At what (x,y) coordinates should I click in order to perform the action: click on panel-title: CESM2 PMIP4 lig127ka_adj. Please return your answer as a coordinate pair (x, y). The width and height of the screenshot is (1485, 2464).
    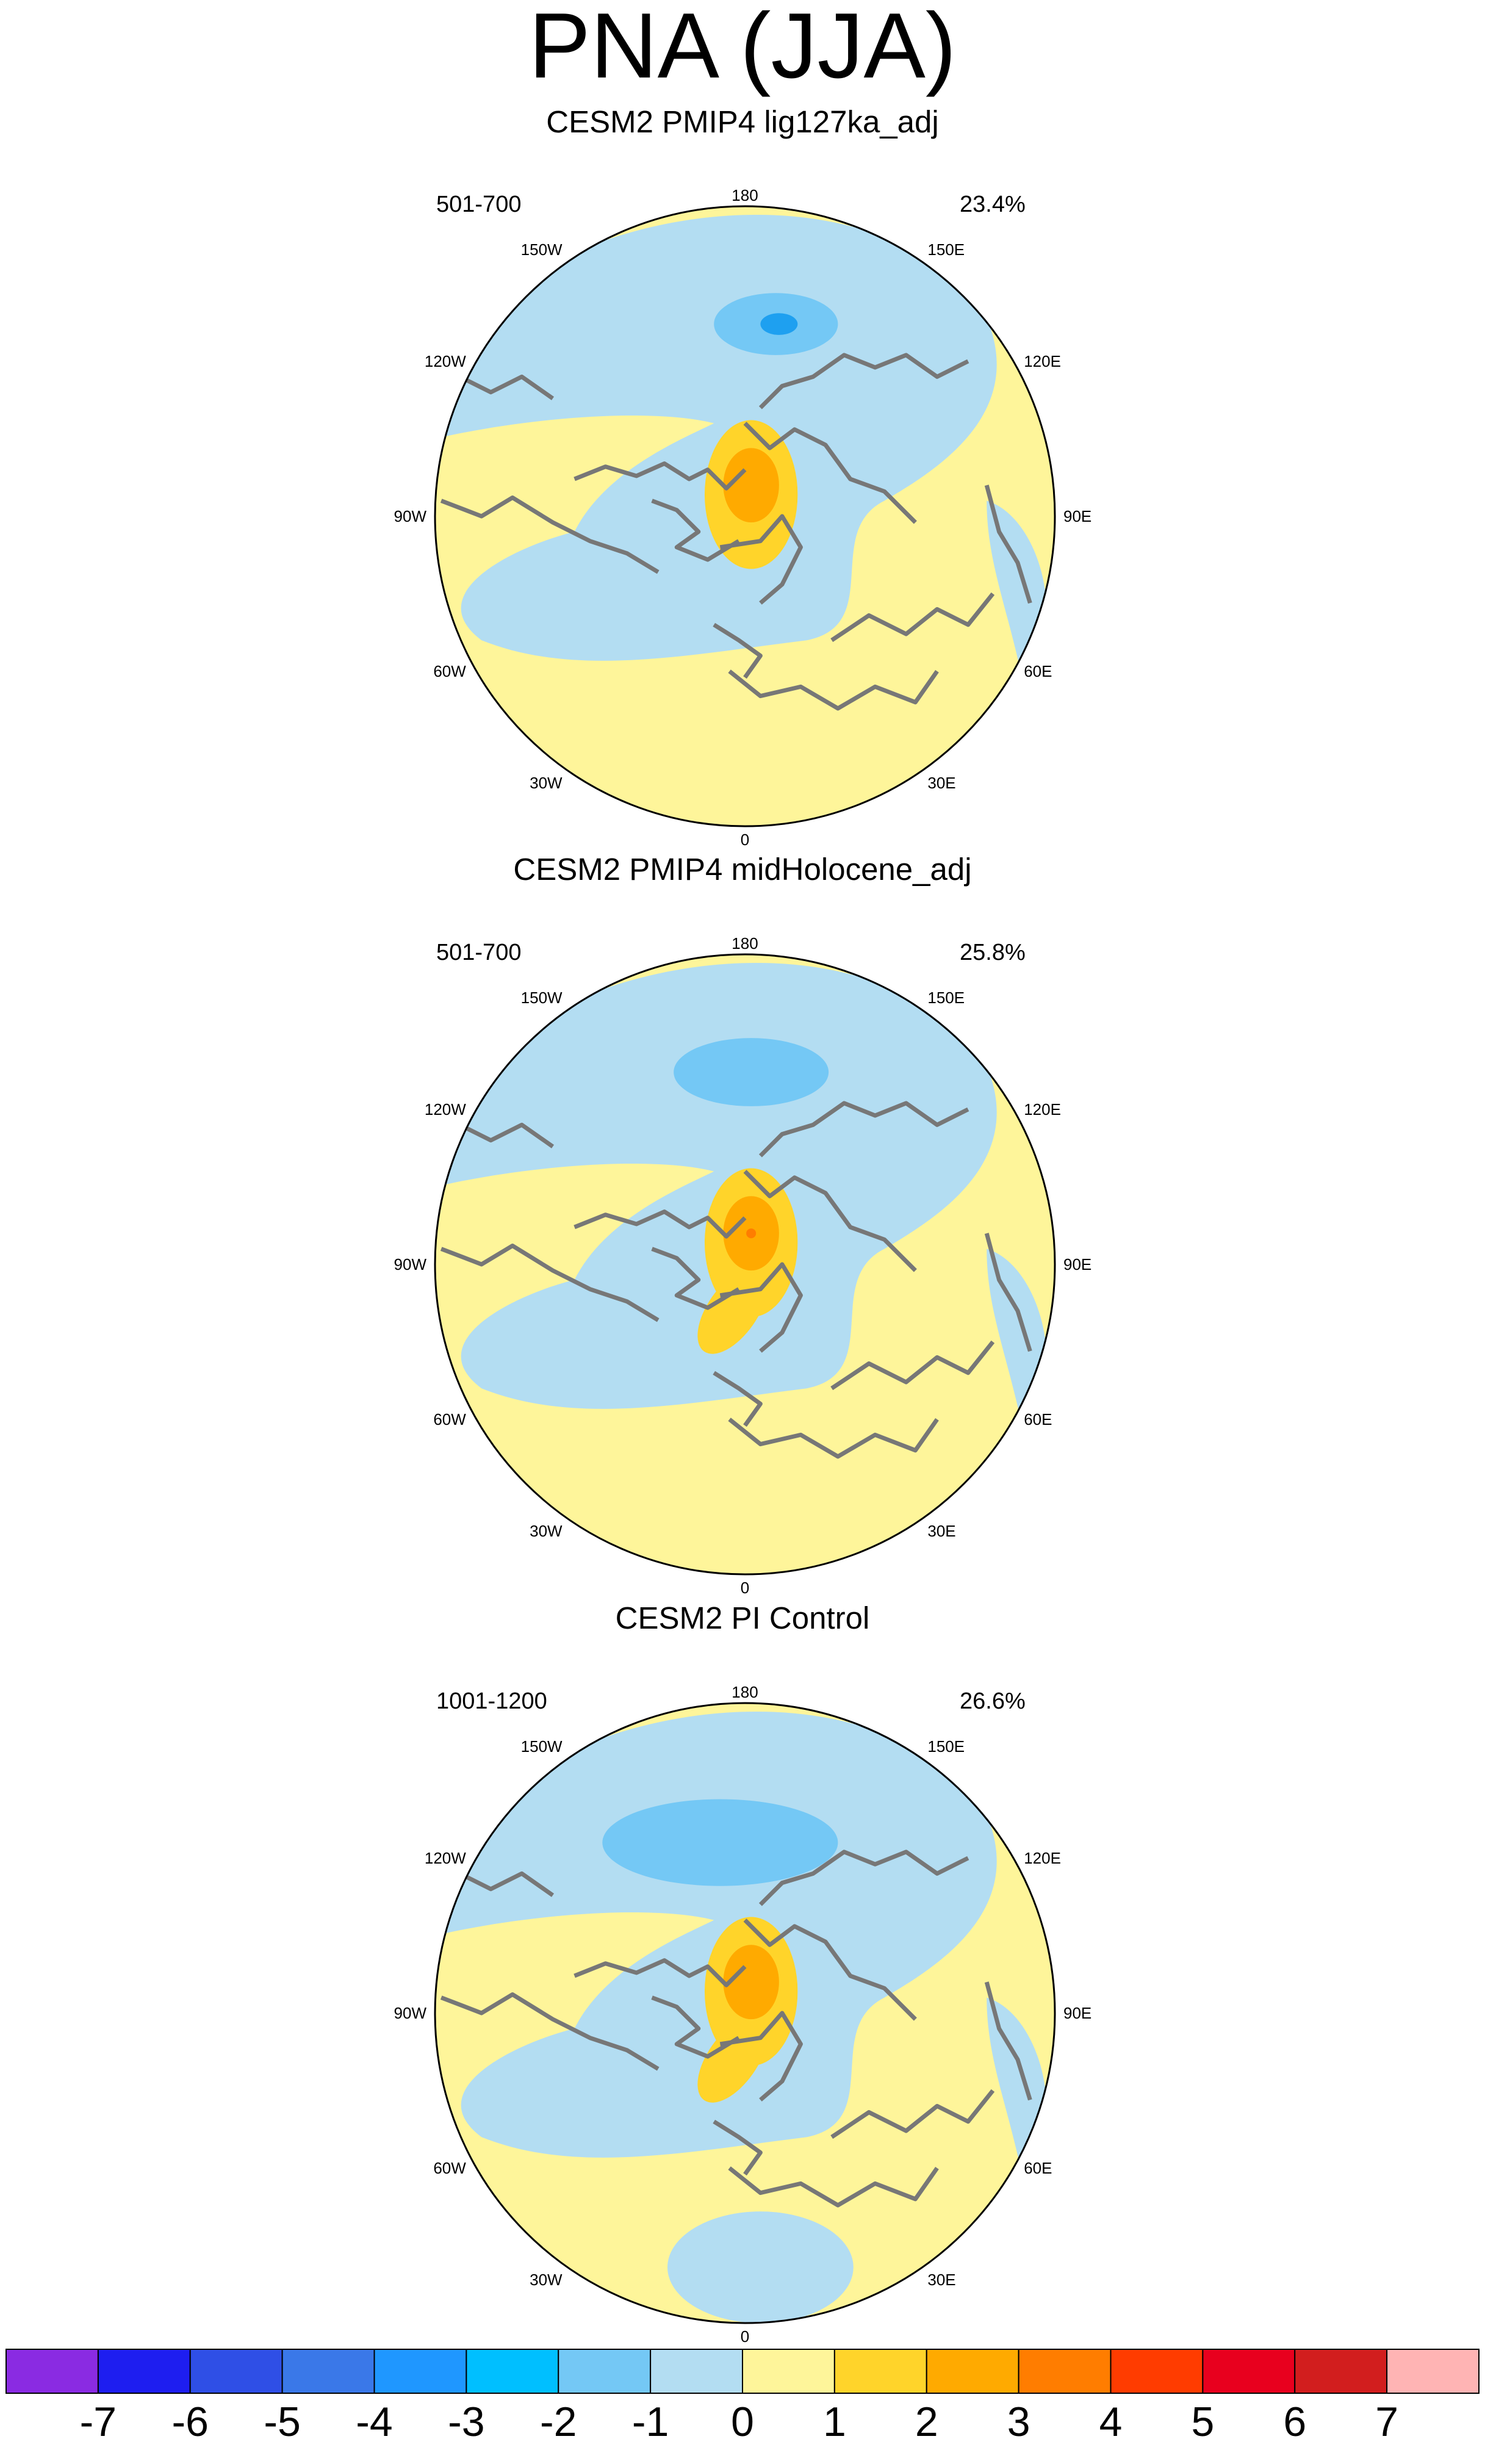
    Looking at the image, I should click on (743, 122).